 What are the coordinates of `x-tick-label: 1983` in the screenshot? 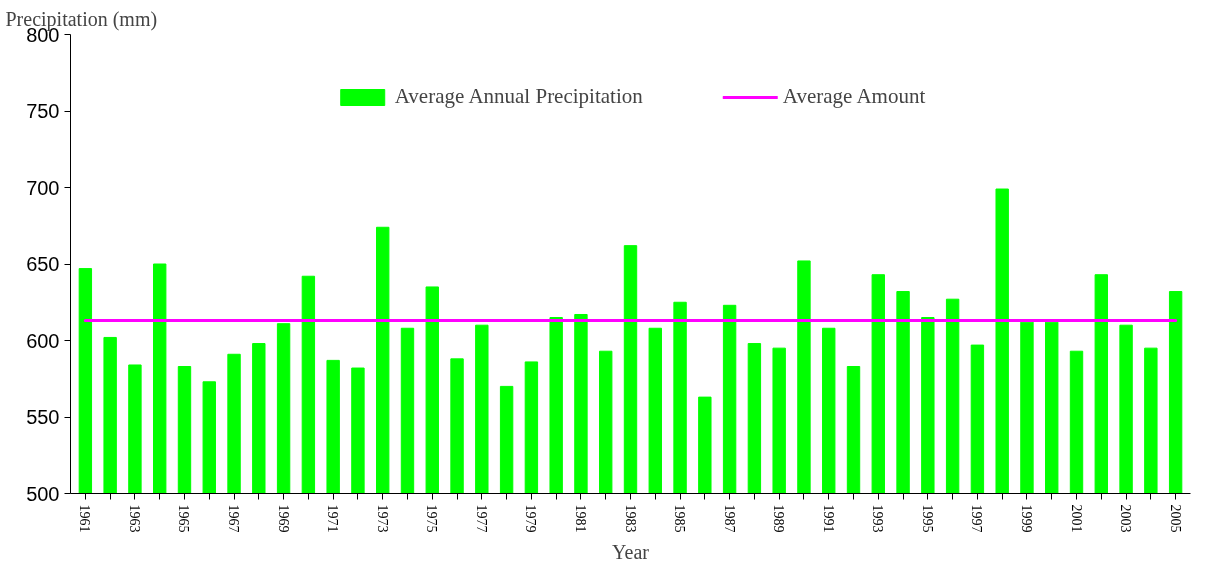 It's located at (630, 518).